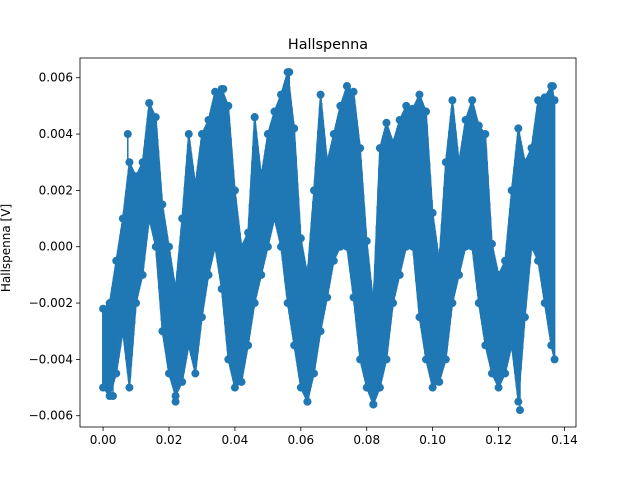 This screenshot has height=484, width=640. I want to click on chart-title: Hallspenna, so click(328, 45).